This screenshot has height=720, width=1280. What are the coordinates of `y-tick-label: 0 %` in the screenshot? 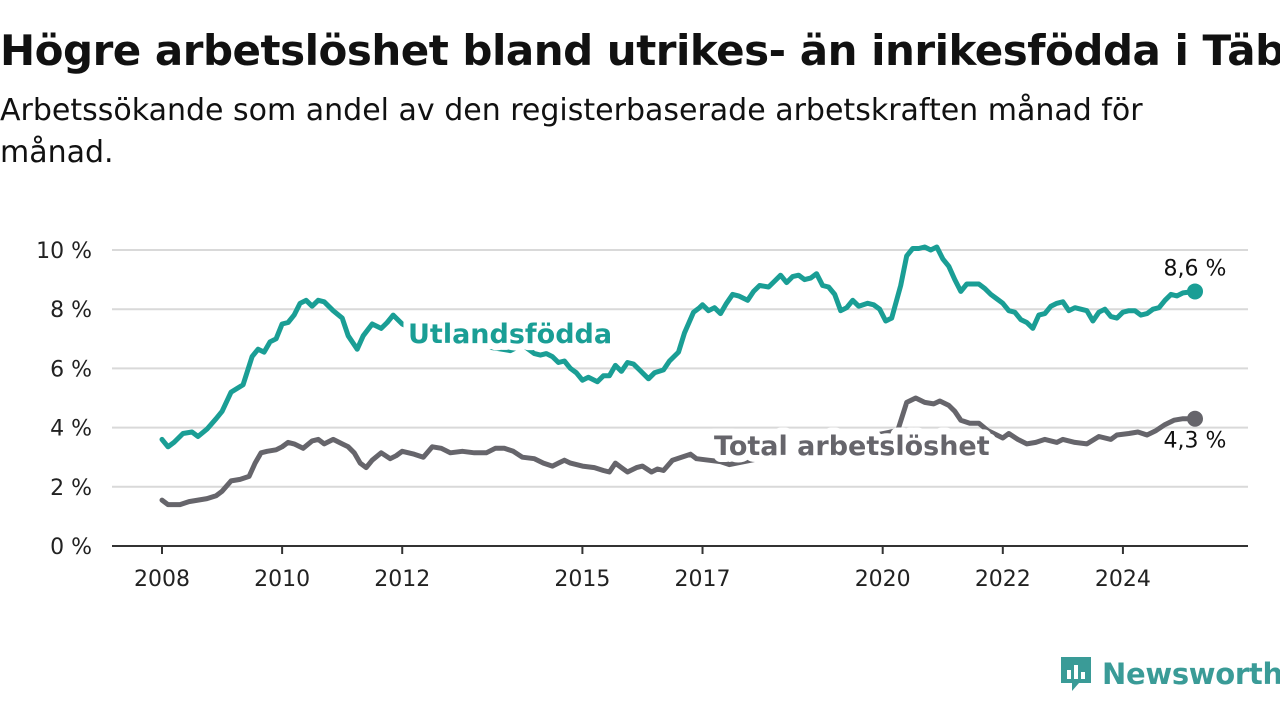 It's located at (71, 547).